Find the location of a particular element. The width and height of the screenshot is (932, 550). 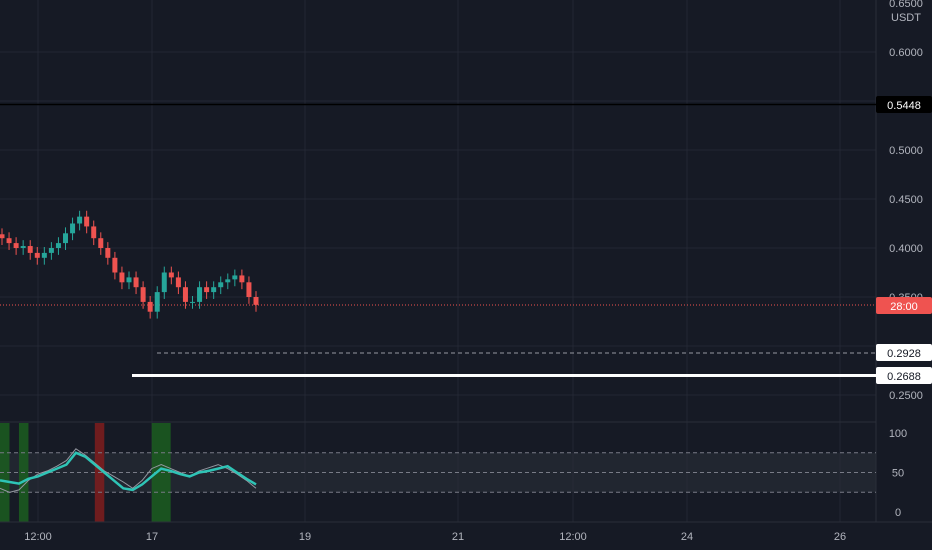

price-tick-label: 0.4500 is located at coordinates (906, 200).